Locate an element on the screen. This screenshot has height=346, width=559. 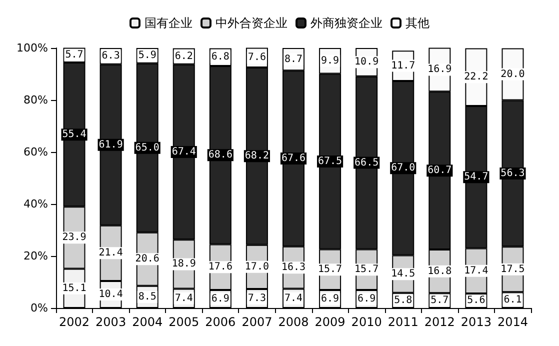
data-label: 10.9 is located at coordinates (366, 62).